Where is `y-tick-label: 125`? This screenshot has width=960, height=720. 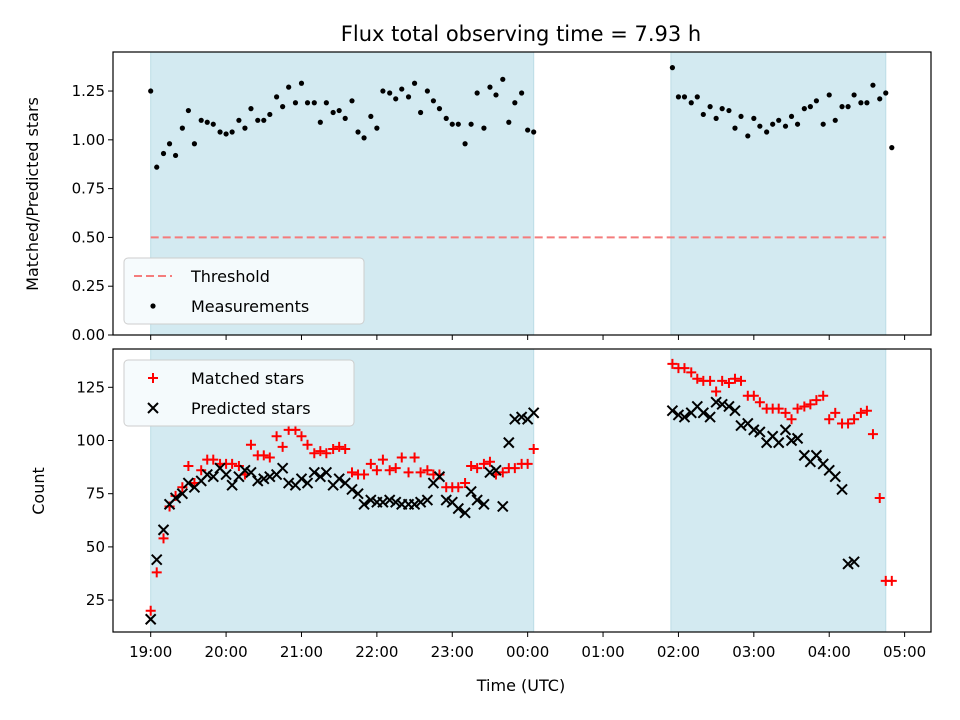
y-tick-label: 125 is located at coordinates (90, 387).